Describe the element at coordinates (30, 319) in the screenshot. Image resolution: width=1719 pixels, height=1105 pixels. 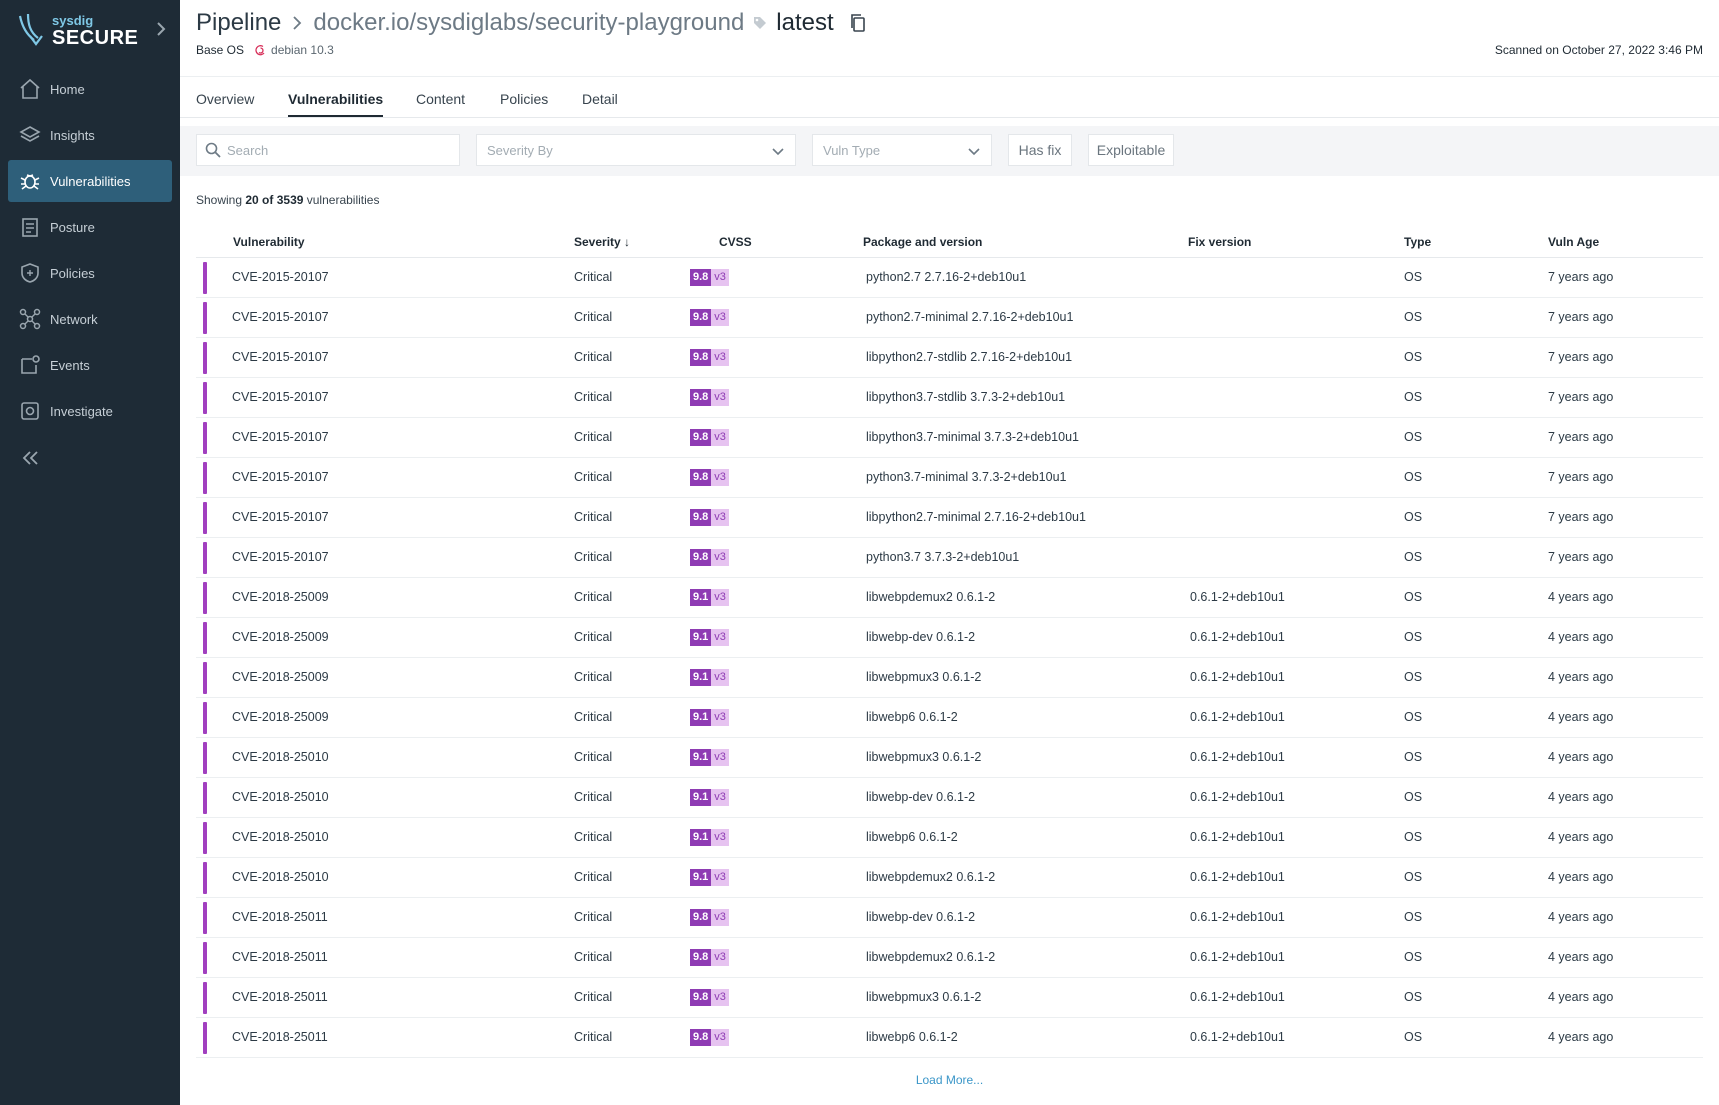
I see `network-icon` at that location.